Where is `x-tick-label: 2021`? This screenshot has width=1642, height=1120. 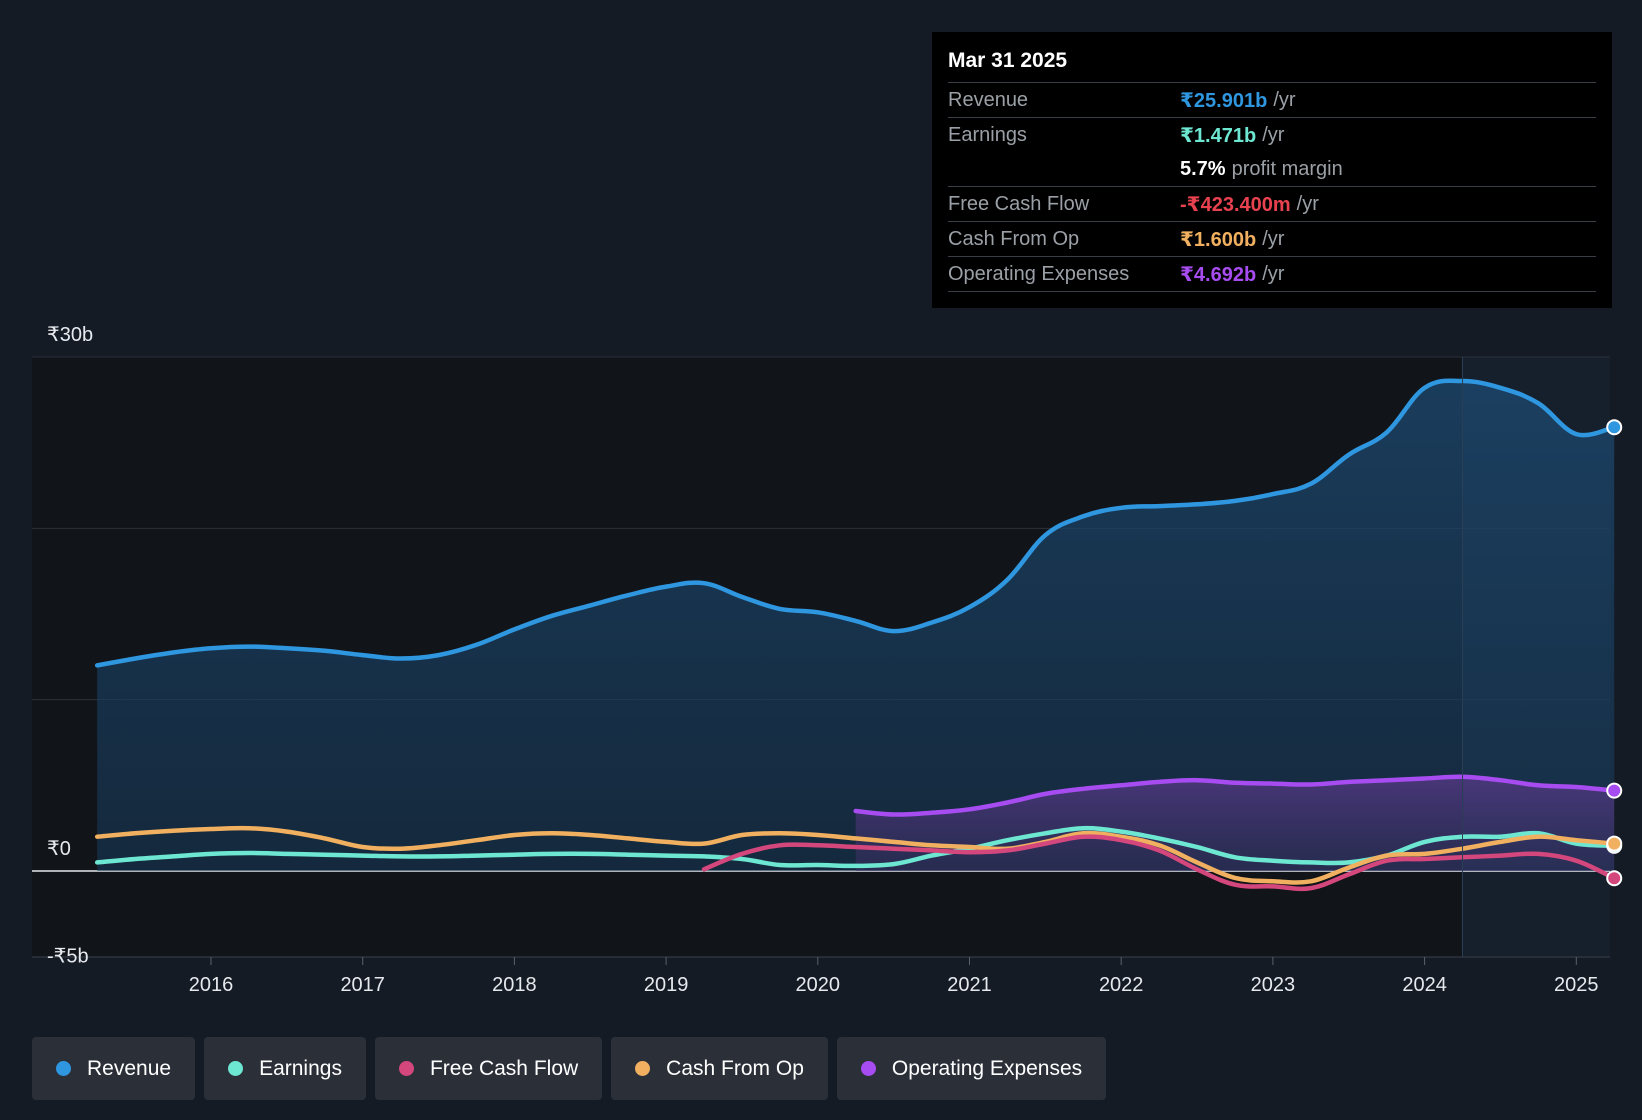
x-tick-label: 2021 is located at coordinates (969, 985).